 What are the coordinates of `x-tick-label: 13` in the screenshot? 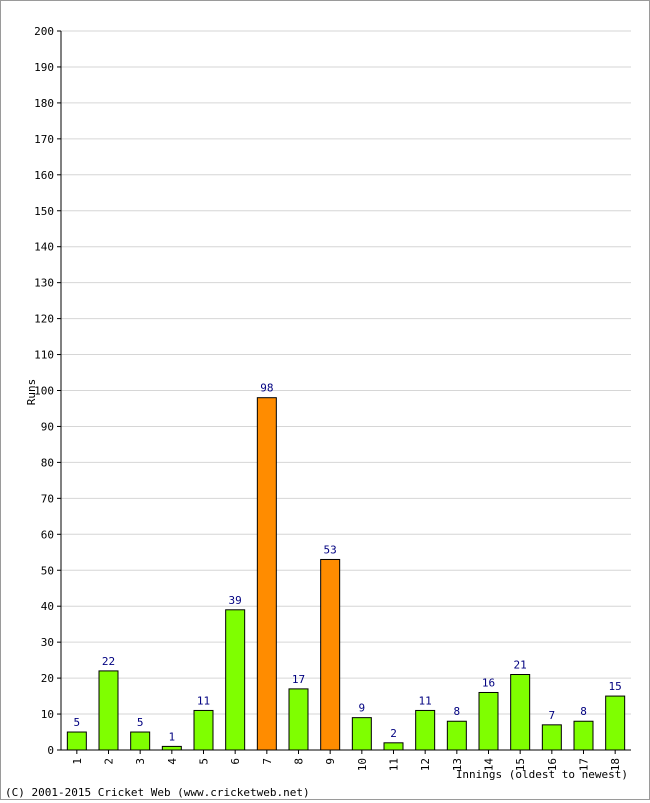 It's located at (457, 764).